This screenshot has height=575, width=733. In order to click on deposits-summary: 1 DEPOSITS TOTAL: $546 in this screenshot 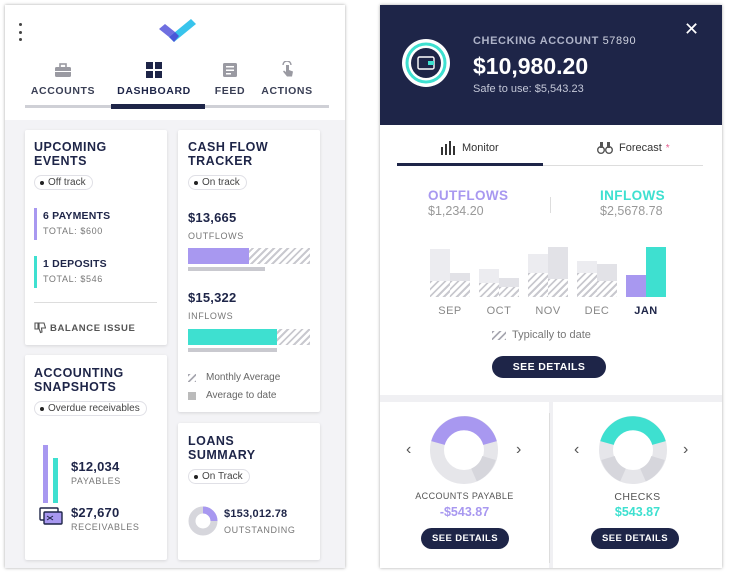, I will do `click(75, 271)`.